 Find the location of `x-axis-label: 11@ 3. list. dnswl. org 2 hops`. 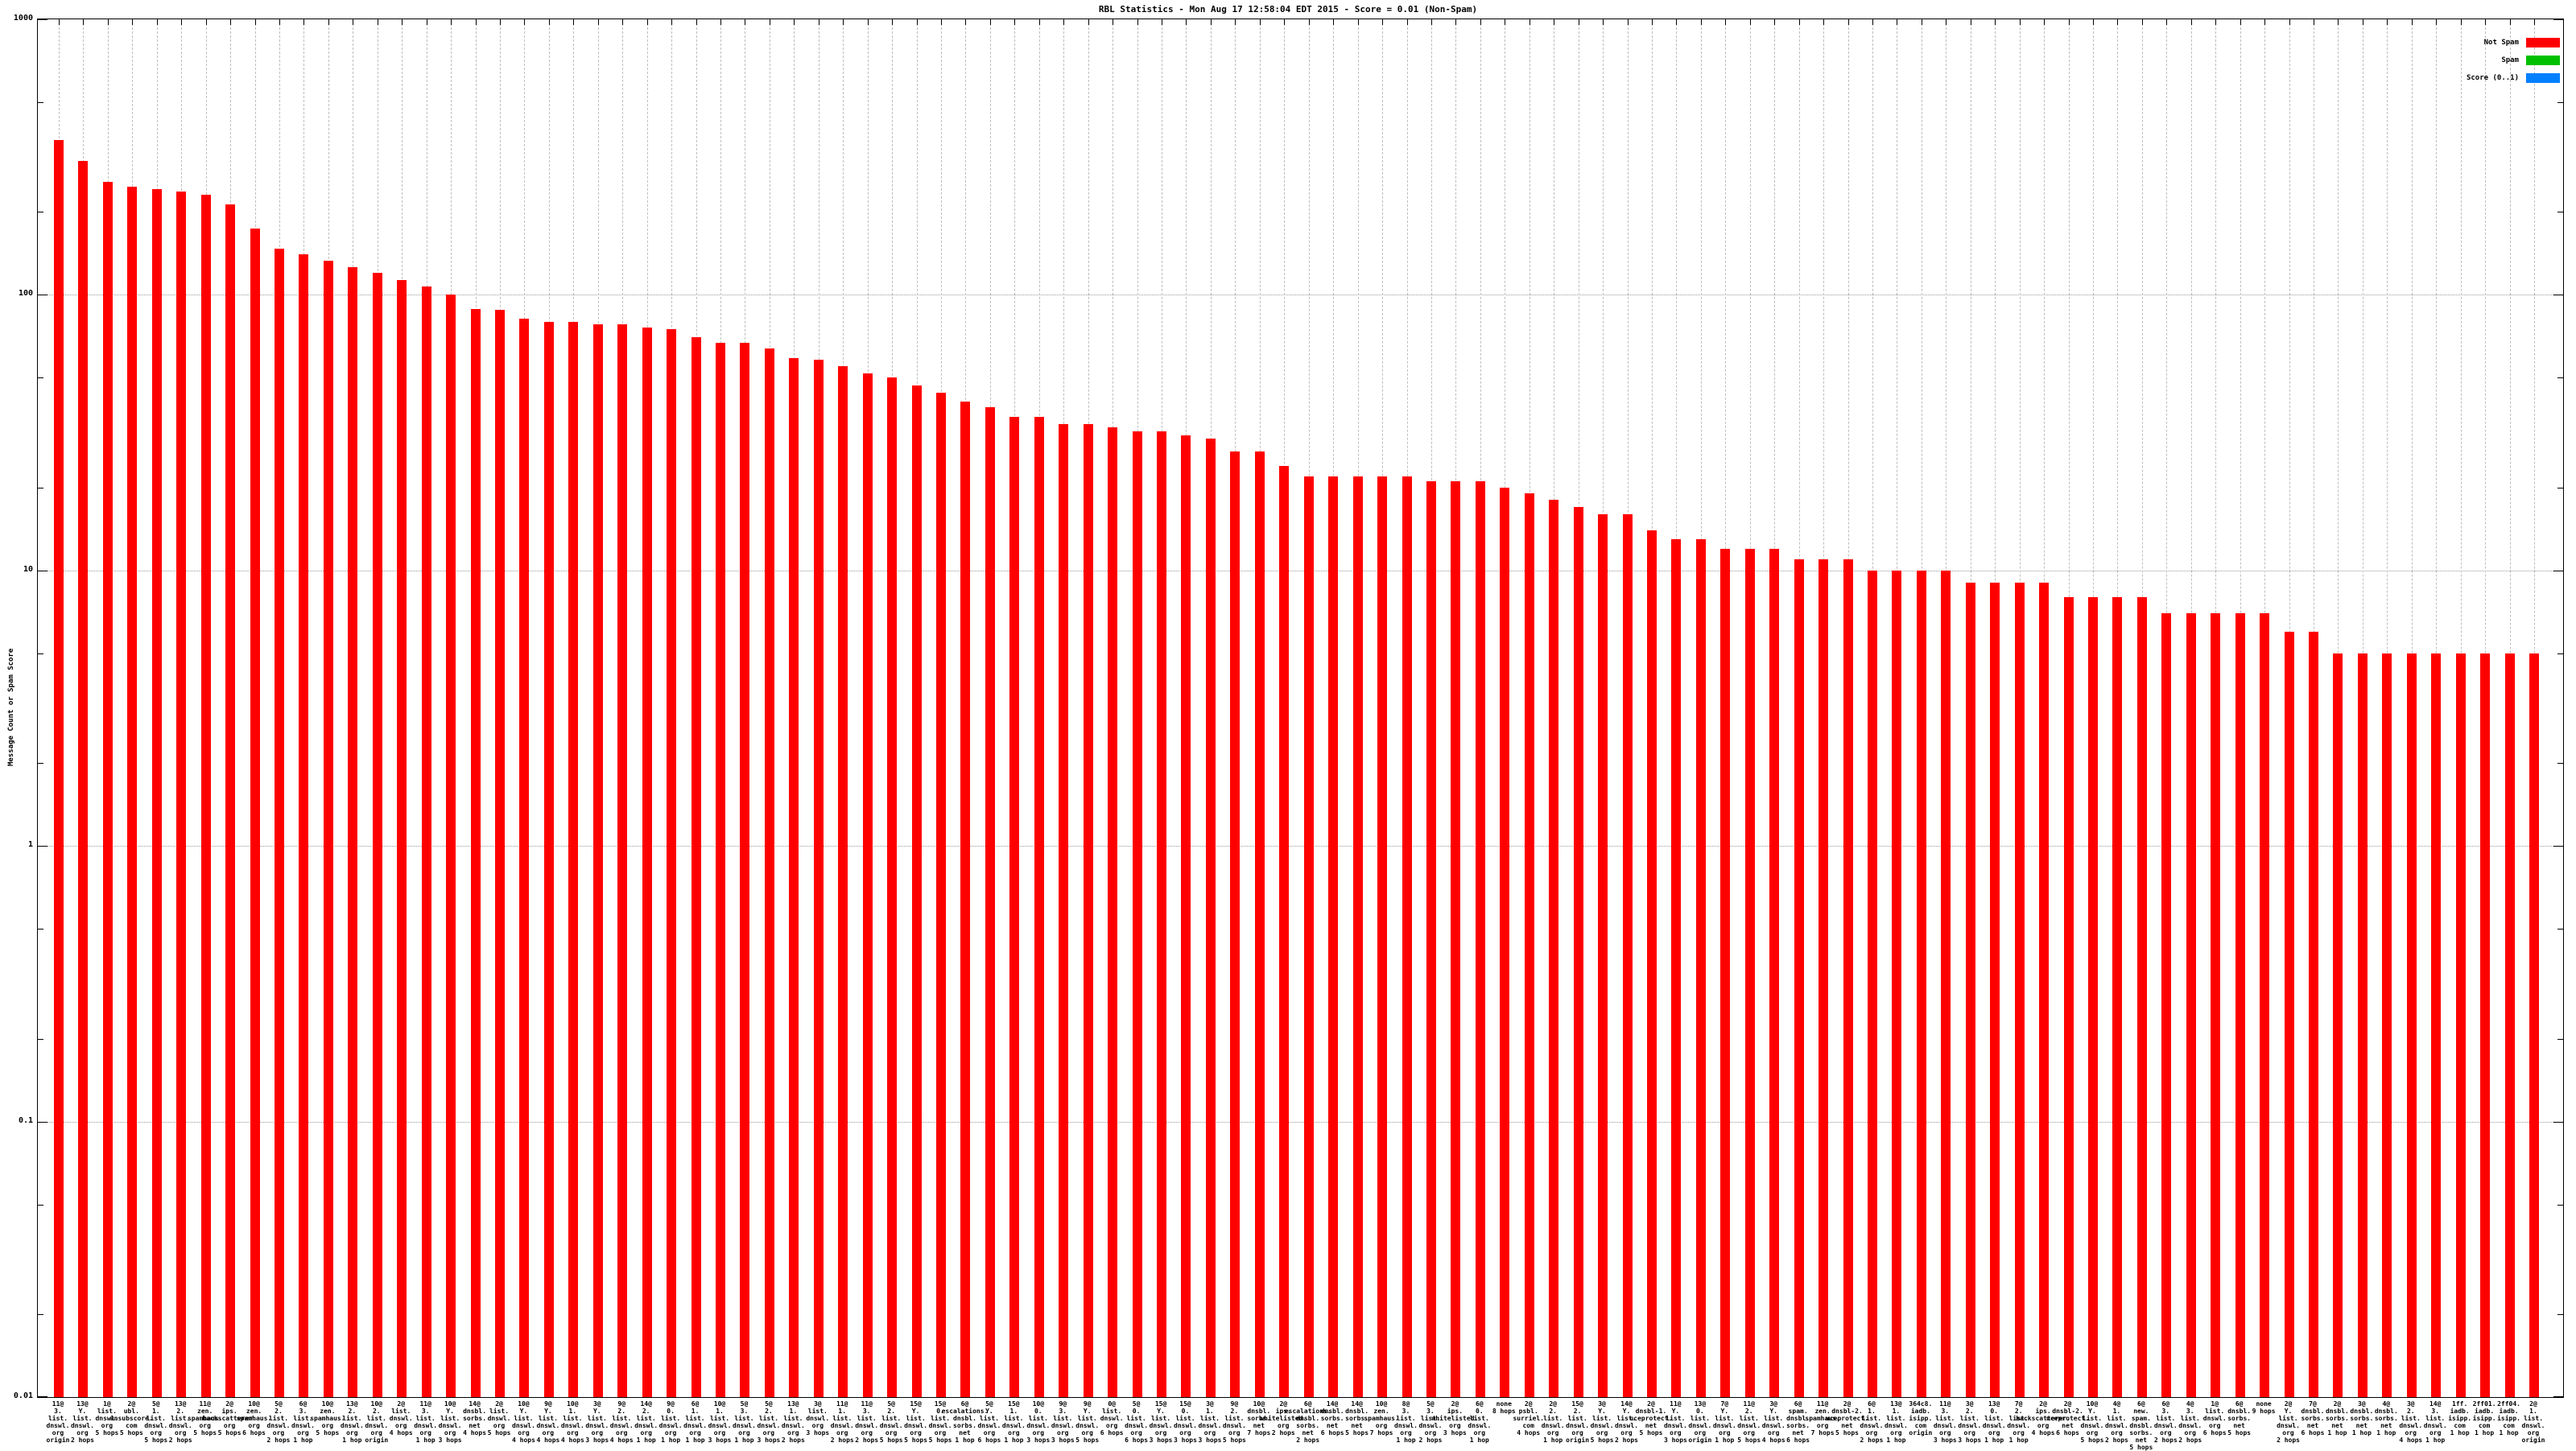

x-axis-label: 11@ 3. list. dnswl. org 2 hops is located at coordinates (866, 1422).